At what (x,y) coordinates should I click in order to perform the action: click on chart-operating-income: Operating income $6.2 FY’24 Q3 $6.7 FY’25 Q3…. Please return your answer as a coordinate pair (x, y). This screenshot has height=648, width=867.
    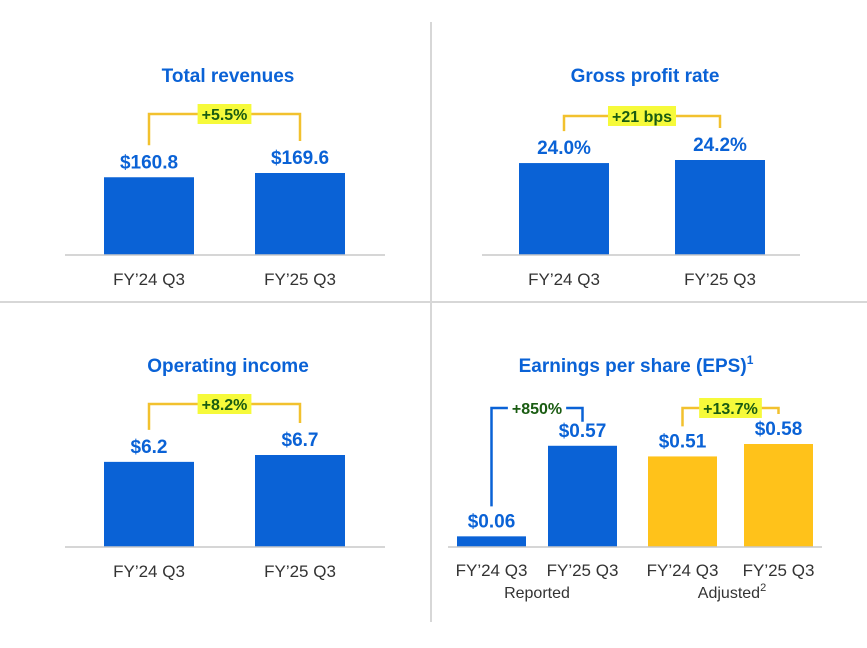
    Looking at the image, I should click on (225, 468).